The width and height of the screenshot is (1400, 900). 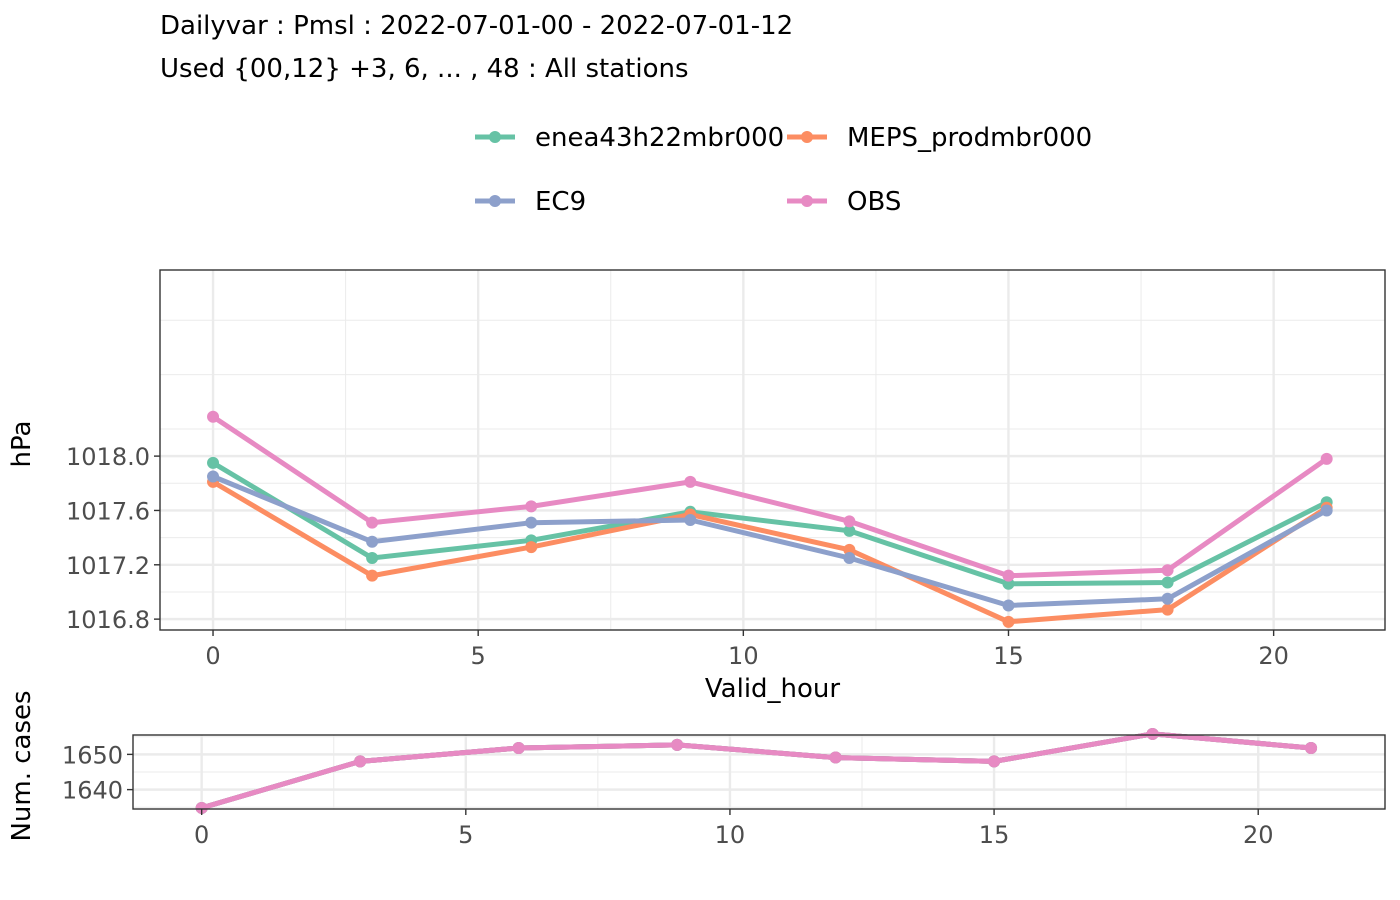 What do you see at coordinates (108, 566) in the screenshot?
I see `tick-label-y: 1017.2` at bounding box center [108, 566].